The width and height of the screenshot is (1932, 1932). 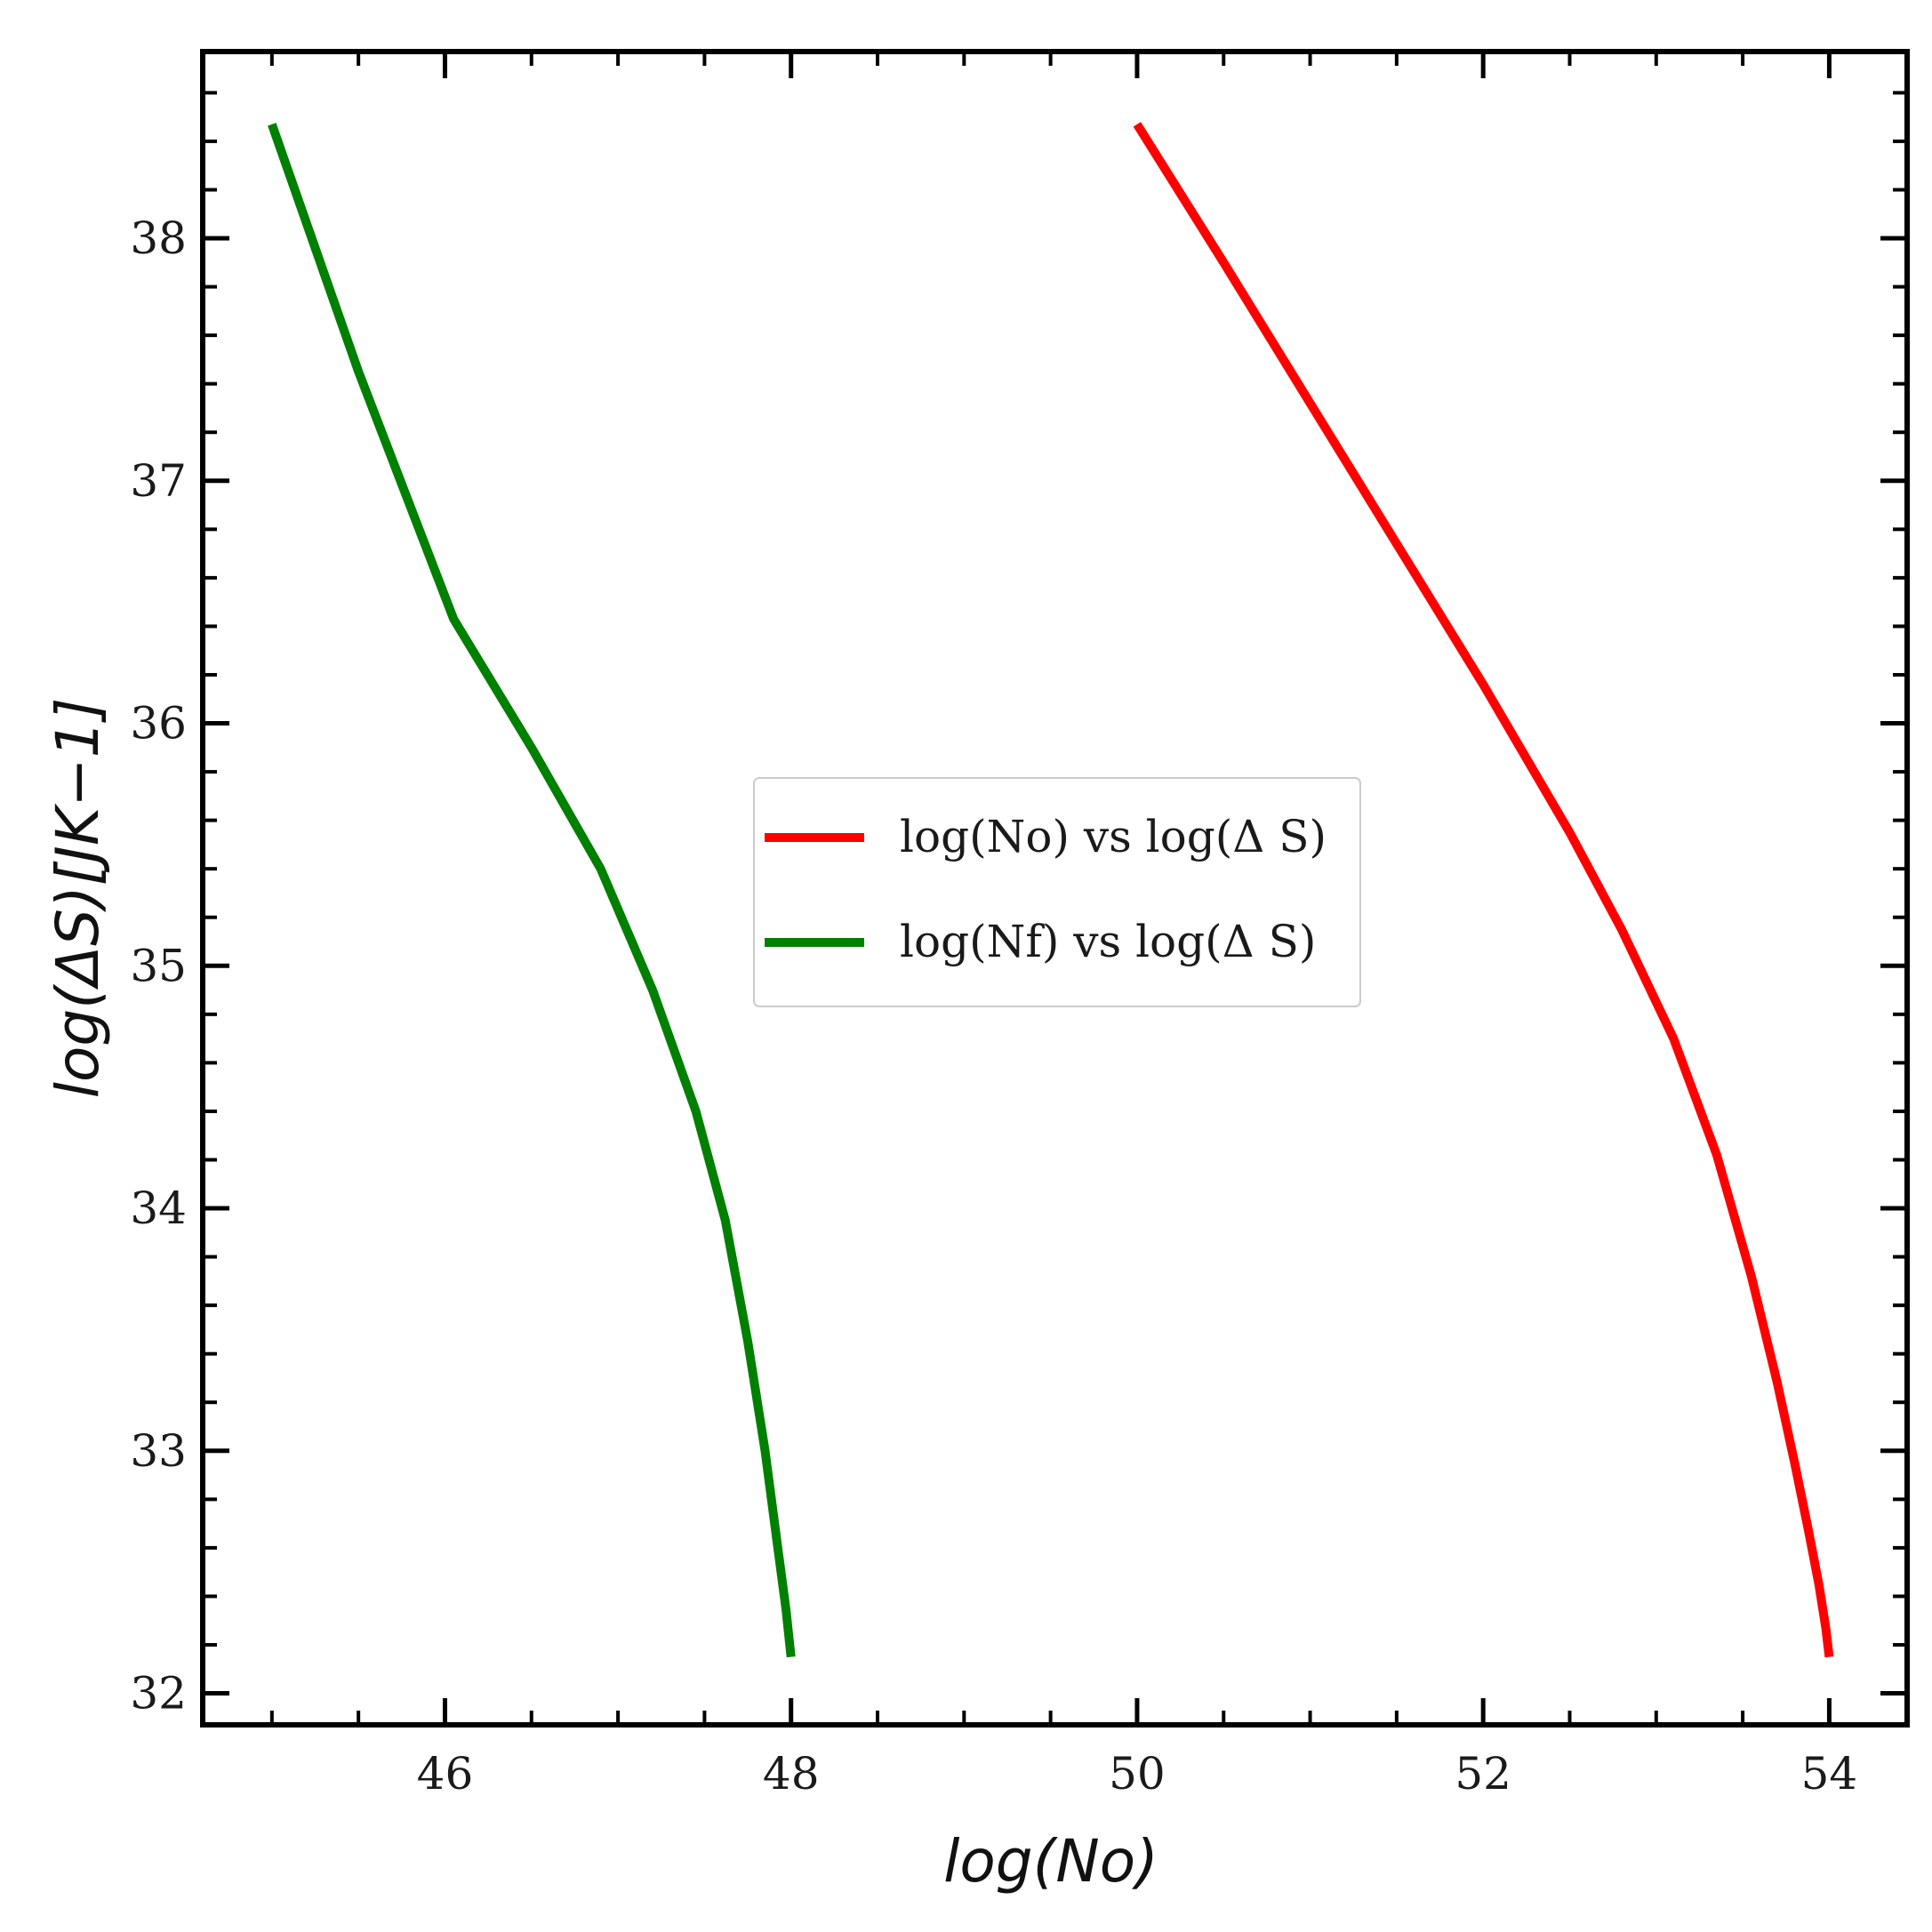 What do you see at coordinates (159, 1208) in the screenshot?
I see `y-tick-label: 34` at bounding box center [159, 1208].